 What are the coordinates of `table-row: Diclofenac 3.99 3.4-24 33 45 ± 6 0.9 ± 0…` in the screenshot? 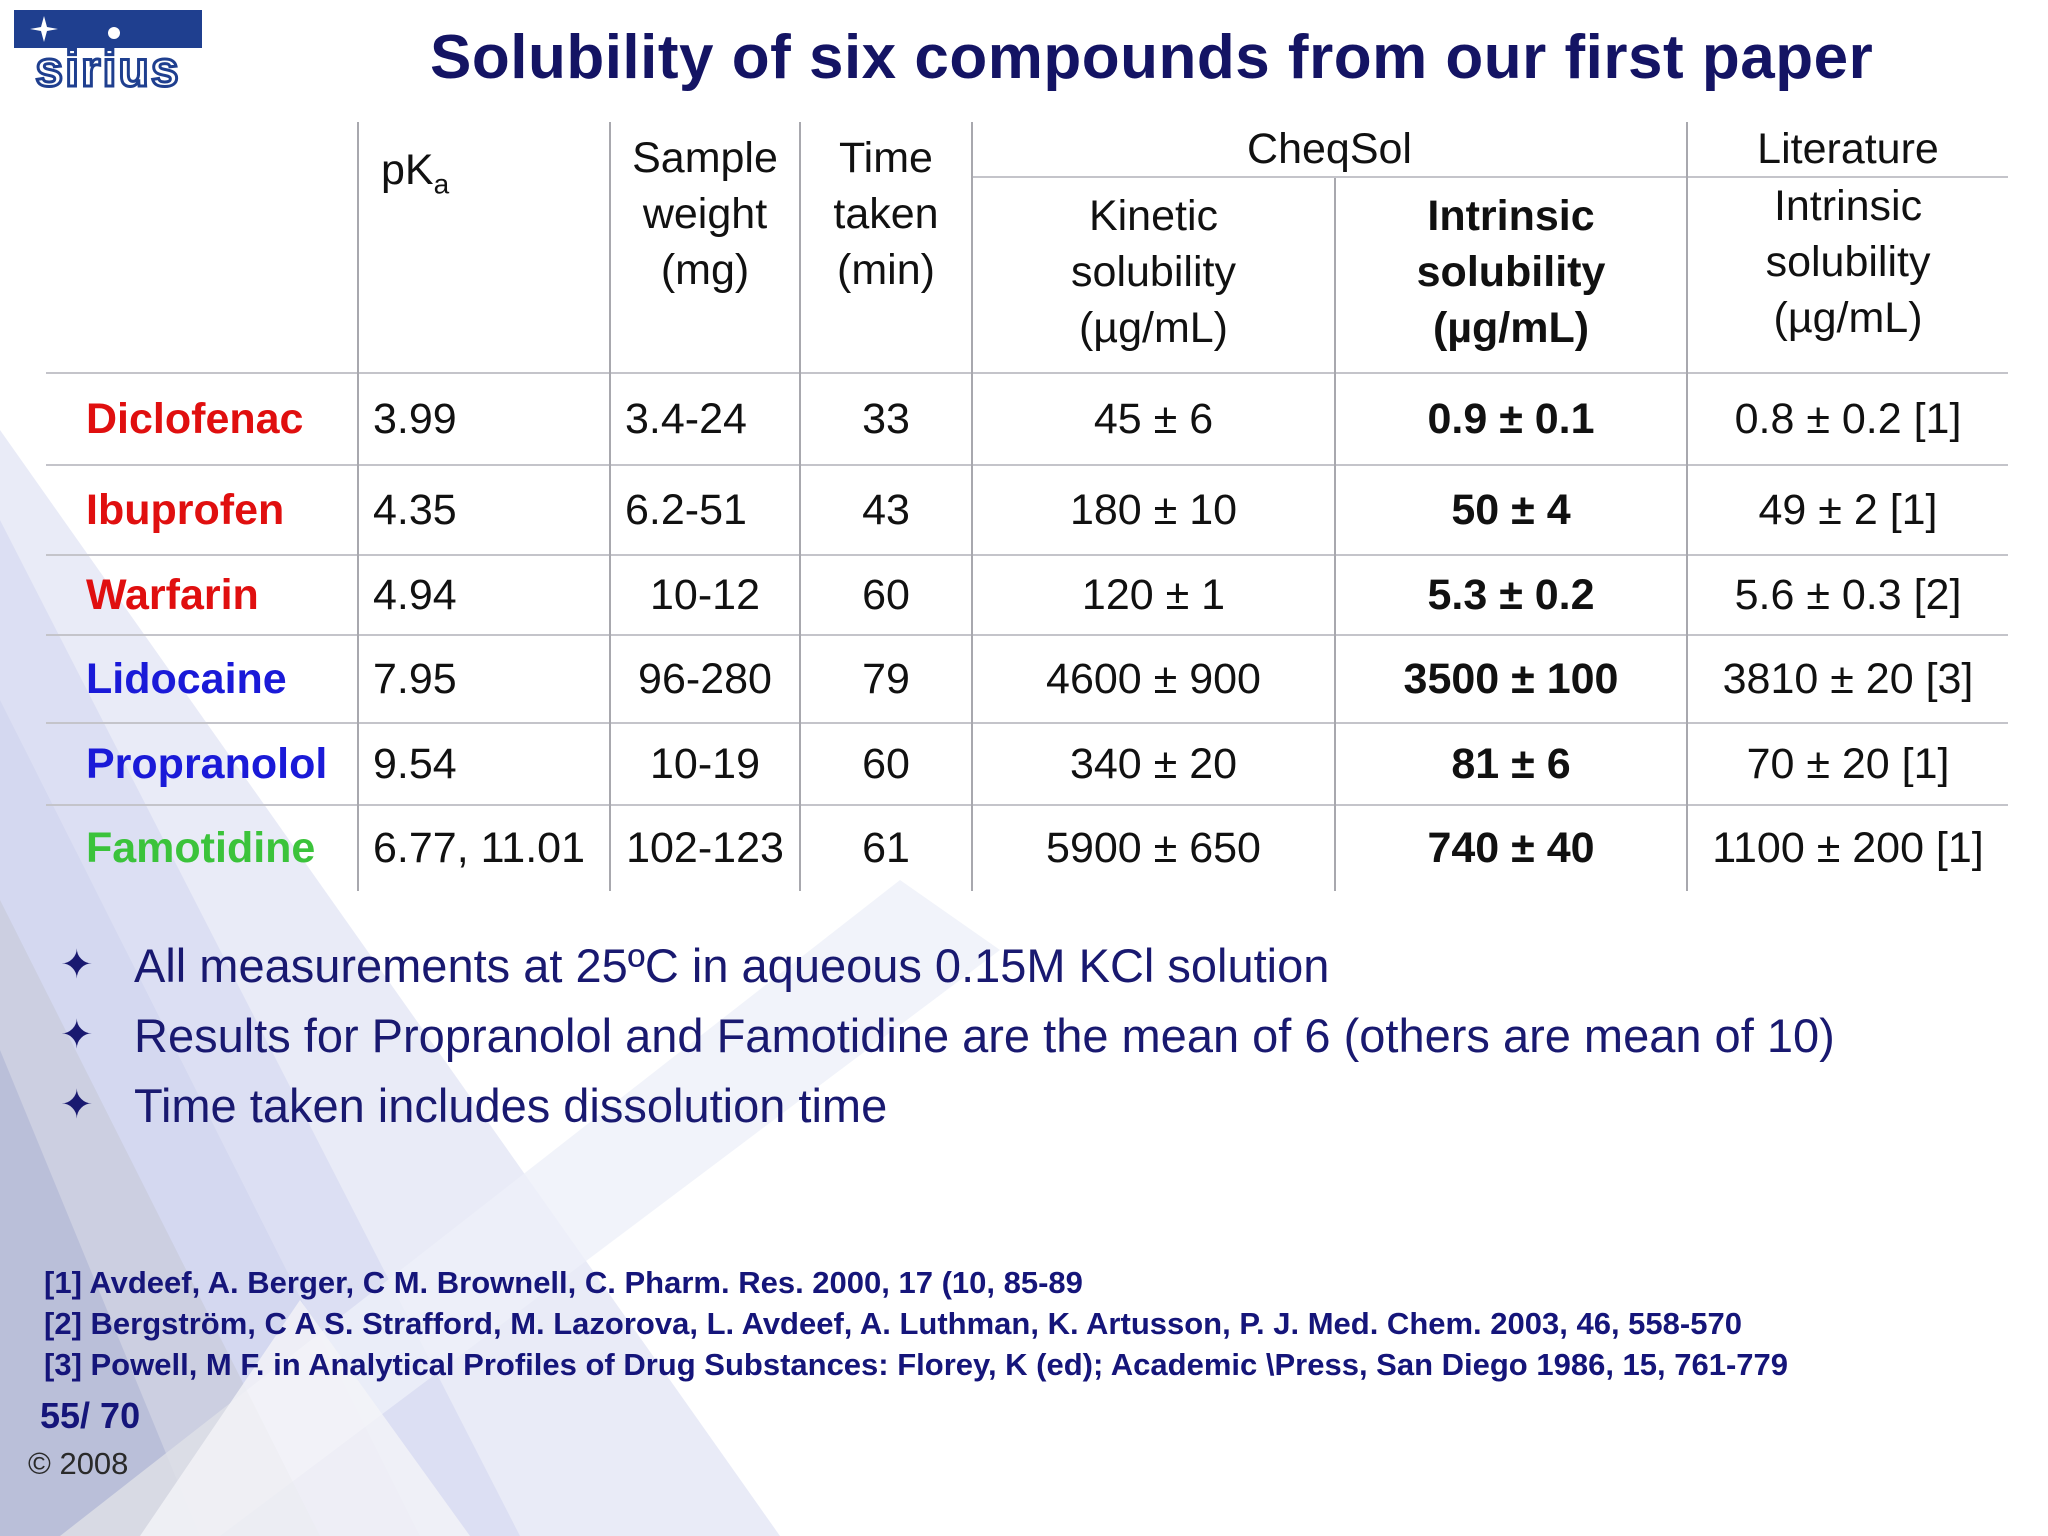 It's located at (1027, 418).